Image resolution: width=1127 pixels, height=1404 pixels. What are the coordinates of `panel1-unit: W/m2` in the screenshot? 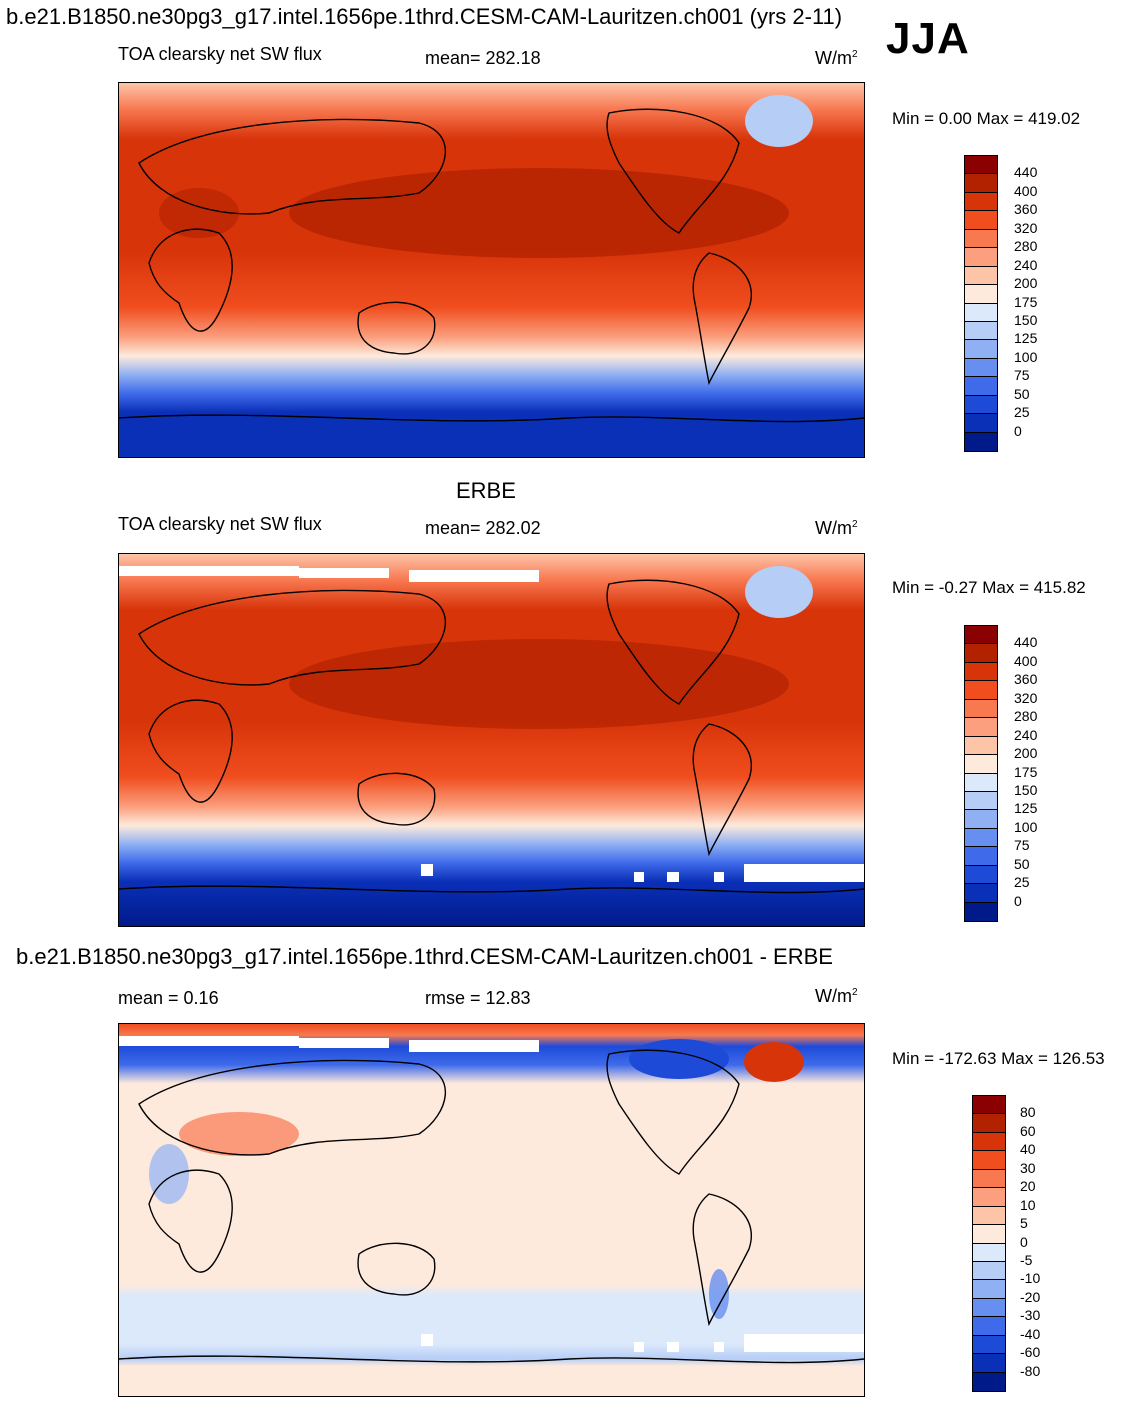 It's located at (836, 58).